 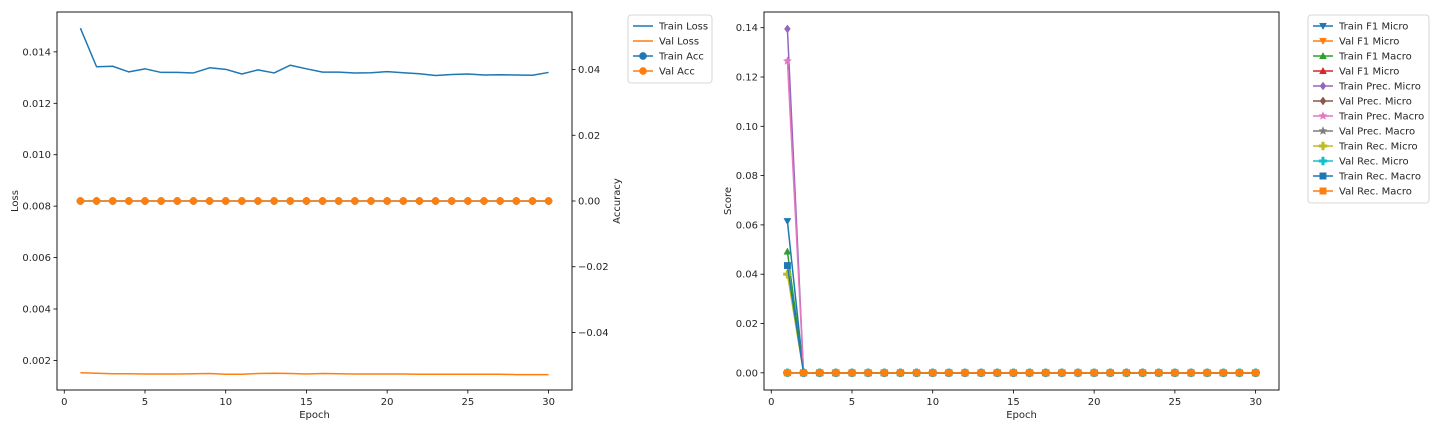 What do you see at coordinates (677, 72) in the screenshot?
I see `legend-label: Val Acc` at bounding box center [677, 72].